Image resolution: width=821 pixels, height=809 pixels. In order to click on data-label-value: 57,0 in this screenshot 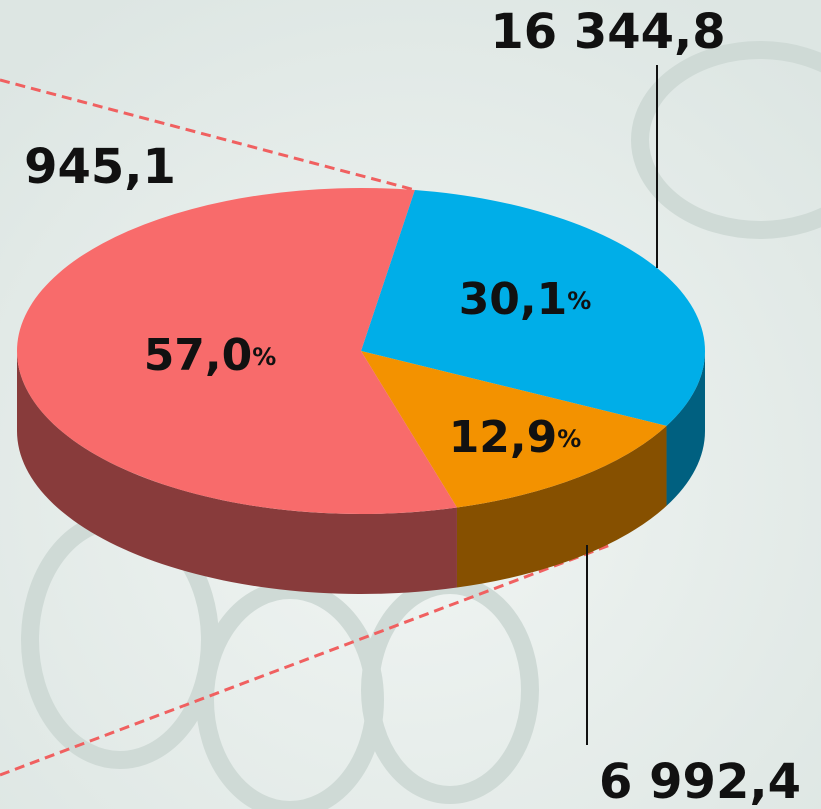, I will do `click(198, 355)`.